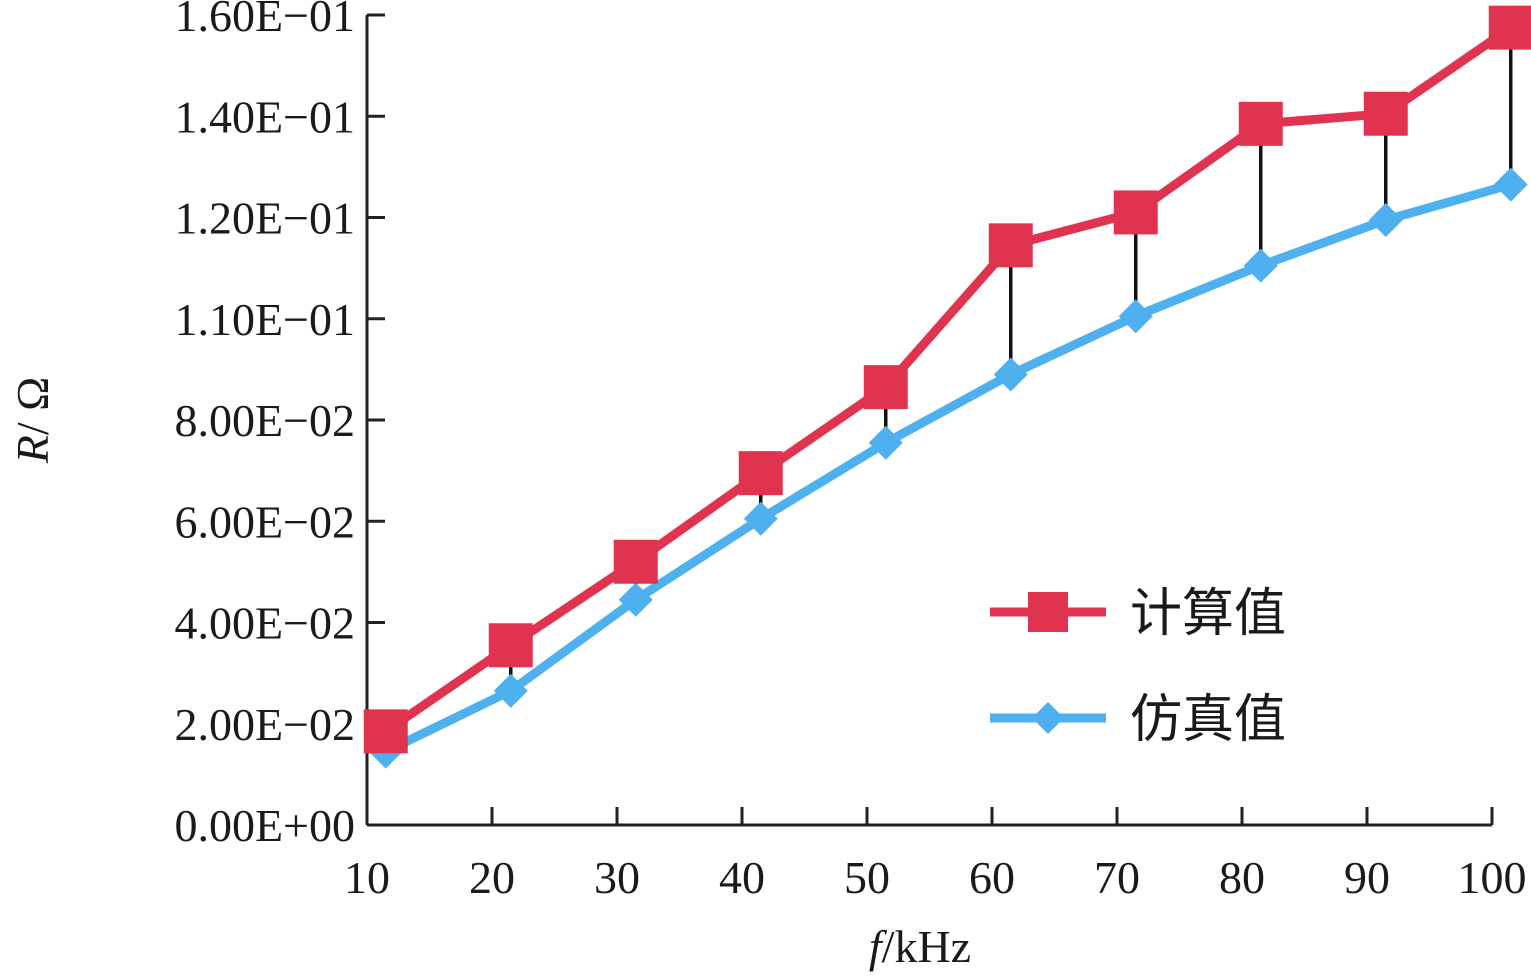  I want to click on legend-label-simulated: 仿真值, so click(1208, 720).